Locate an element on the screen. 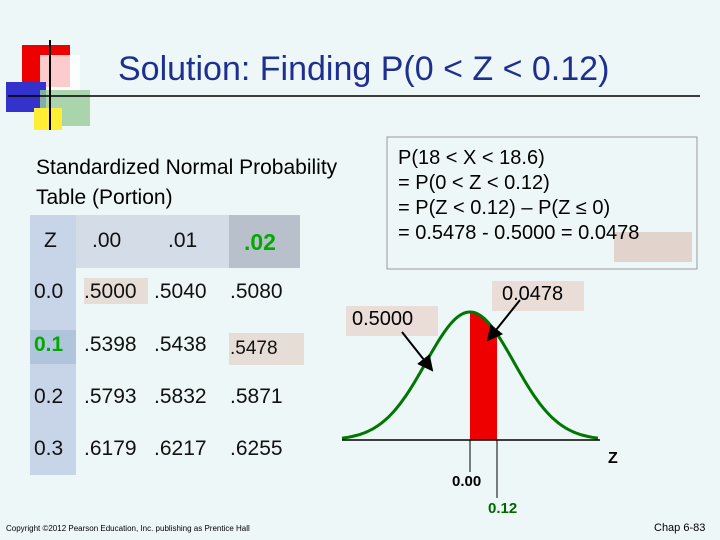  table-cell: .01 is located at coordinates (183, 240).